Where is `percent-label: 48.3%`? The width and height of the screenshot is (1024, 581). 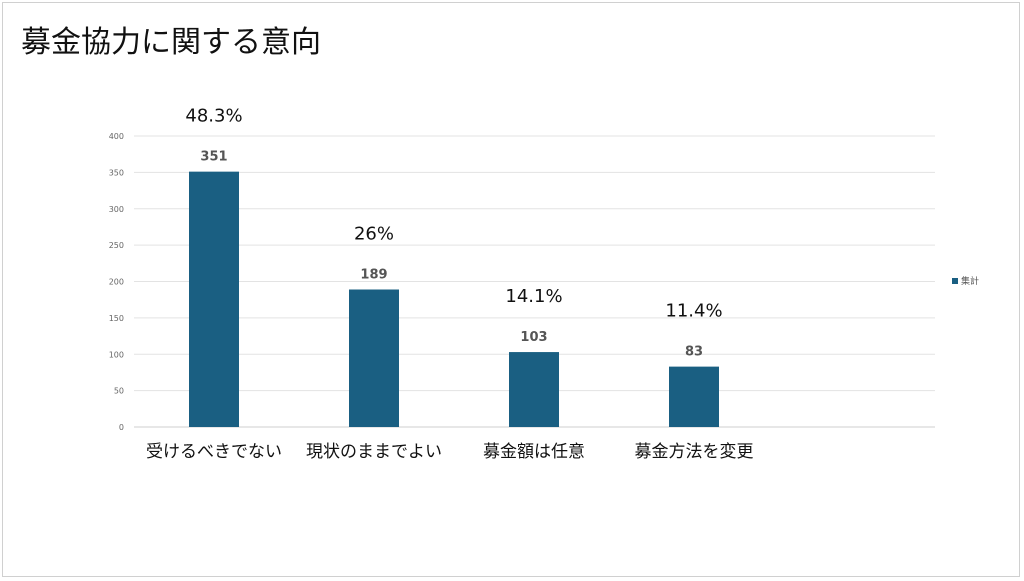
percent-label: 48.3% is located at coordinates (213, 116).